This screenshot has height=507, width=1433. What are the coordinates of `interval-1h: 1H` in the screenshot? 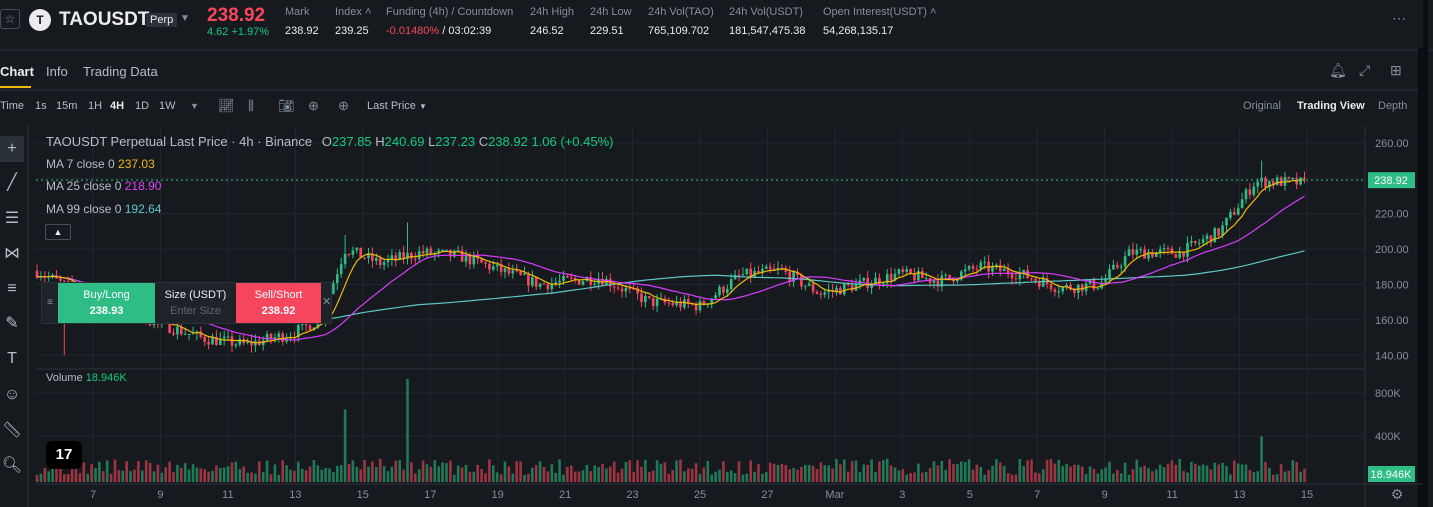 It's located at (95, 106).